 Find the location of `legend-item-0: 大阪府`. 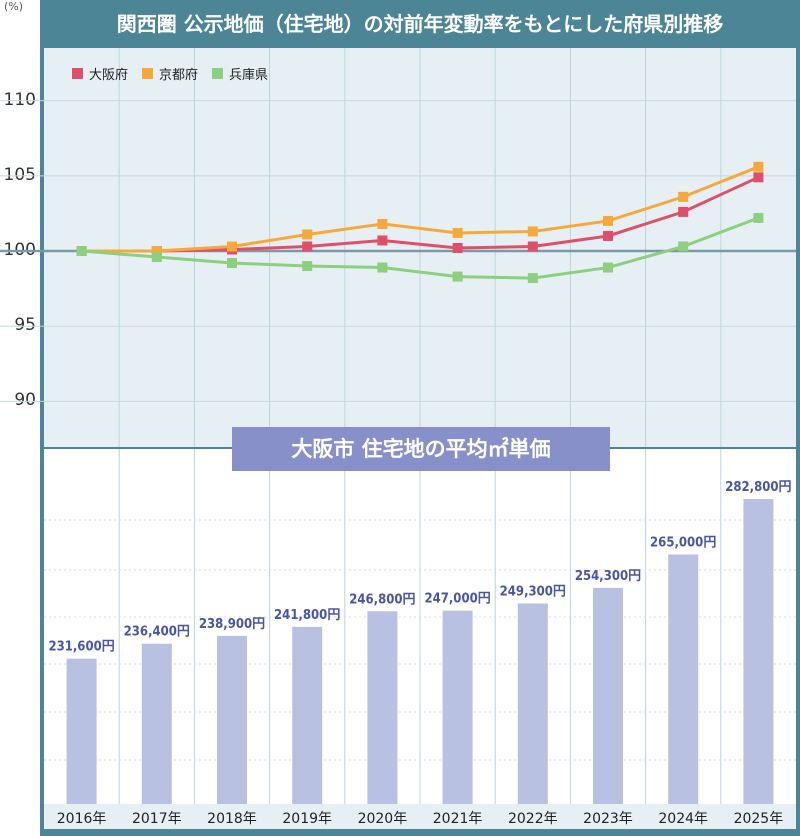

legend-item-0: 大阪府 is located at coordinates (100, 73).